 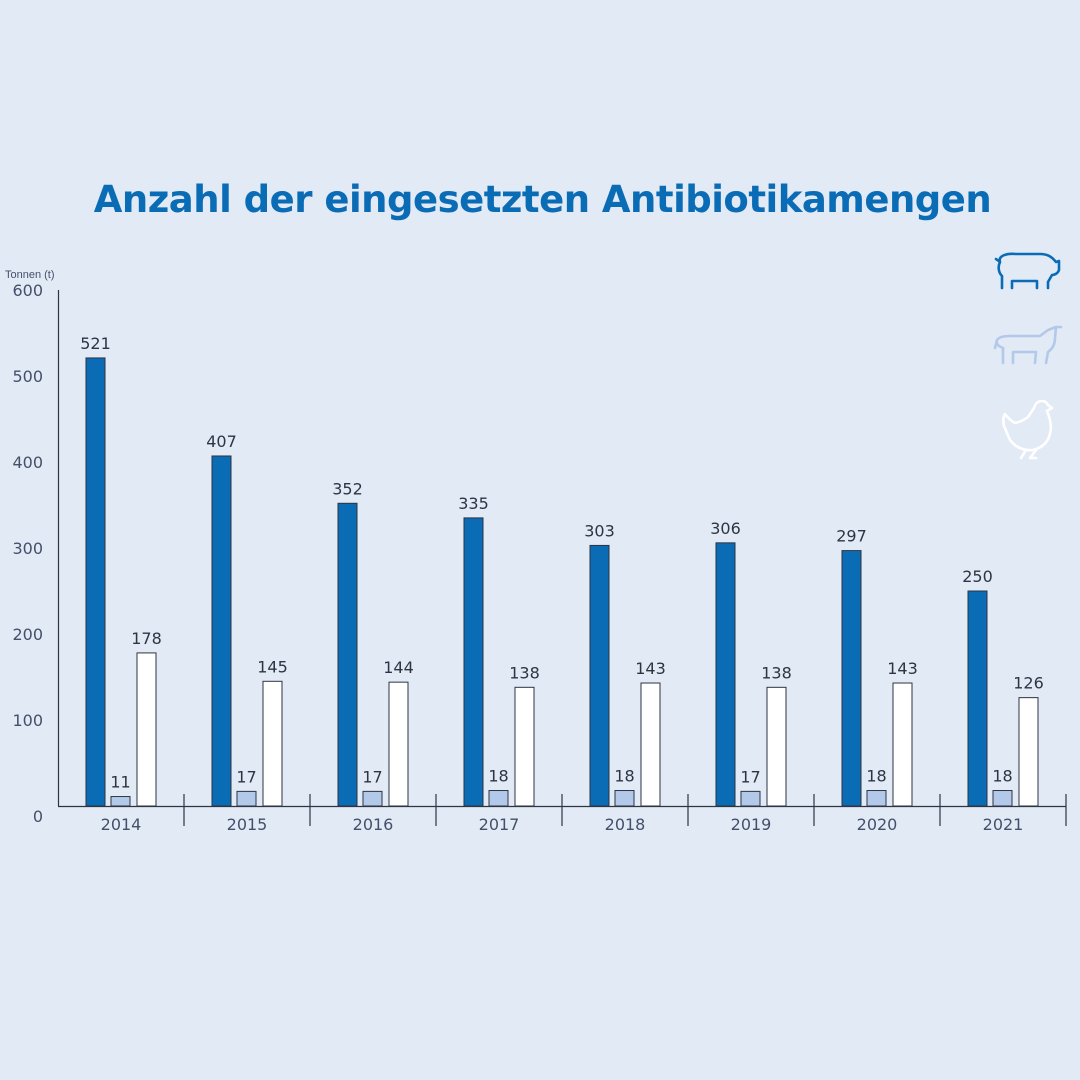 I want to click on value-label: 335, so click(x=473, y=503).